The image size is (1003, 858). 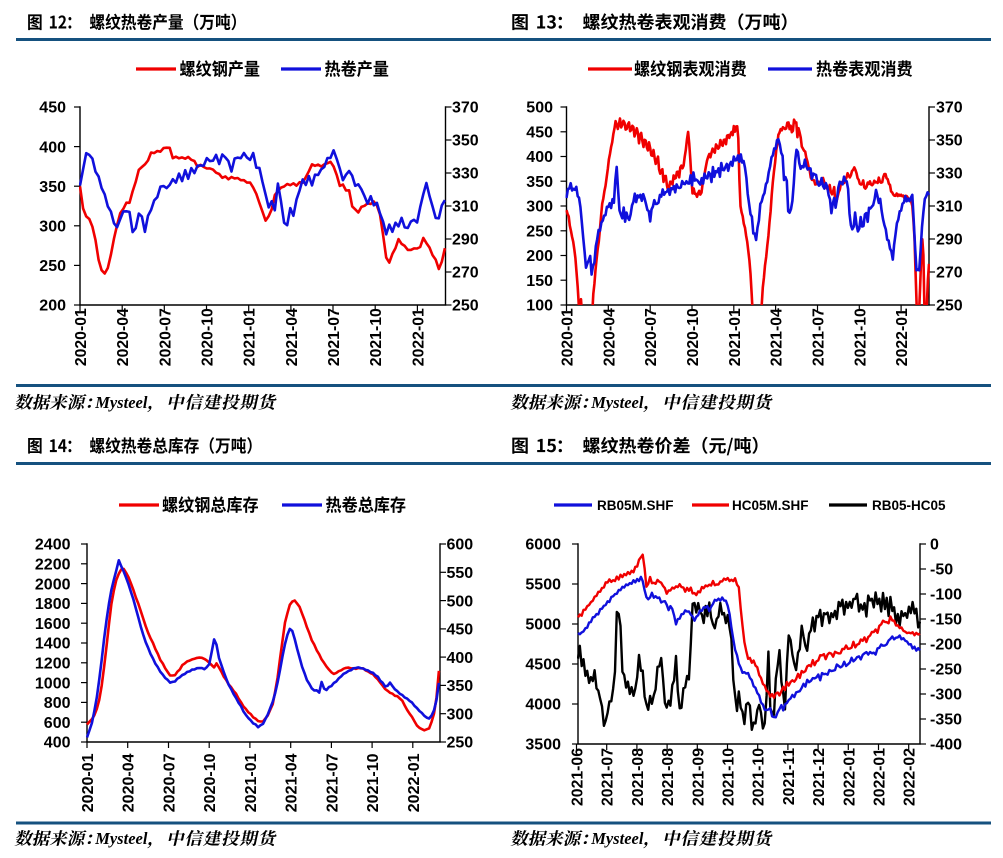 I want to click on svg-text: 150, so click(x=539, y=281).